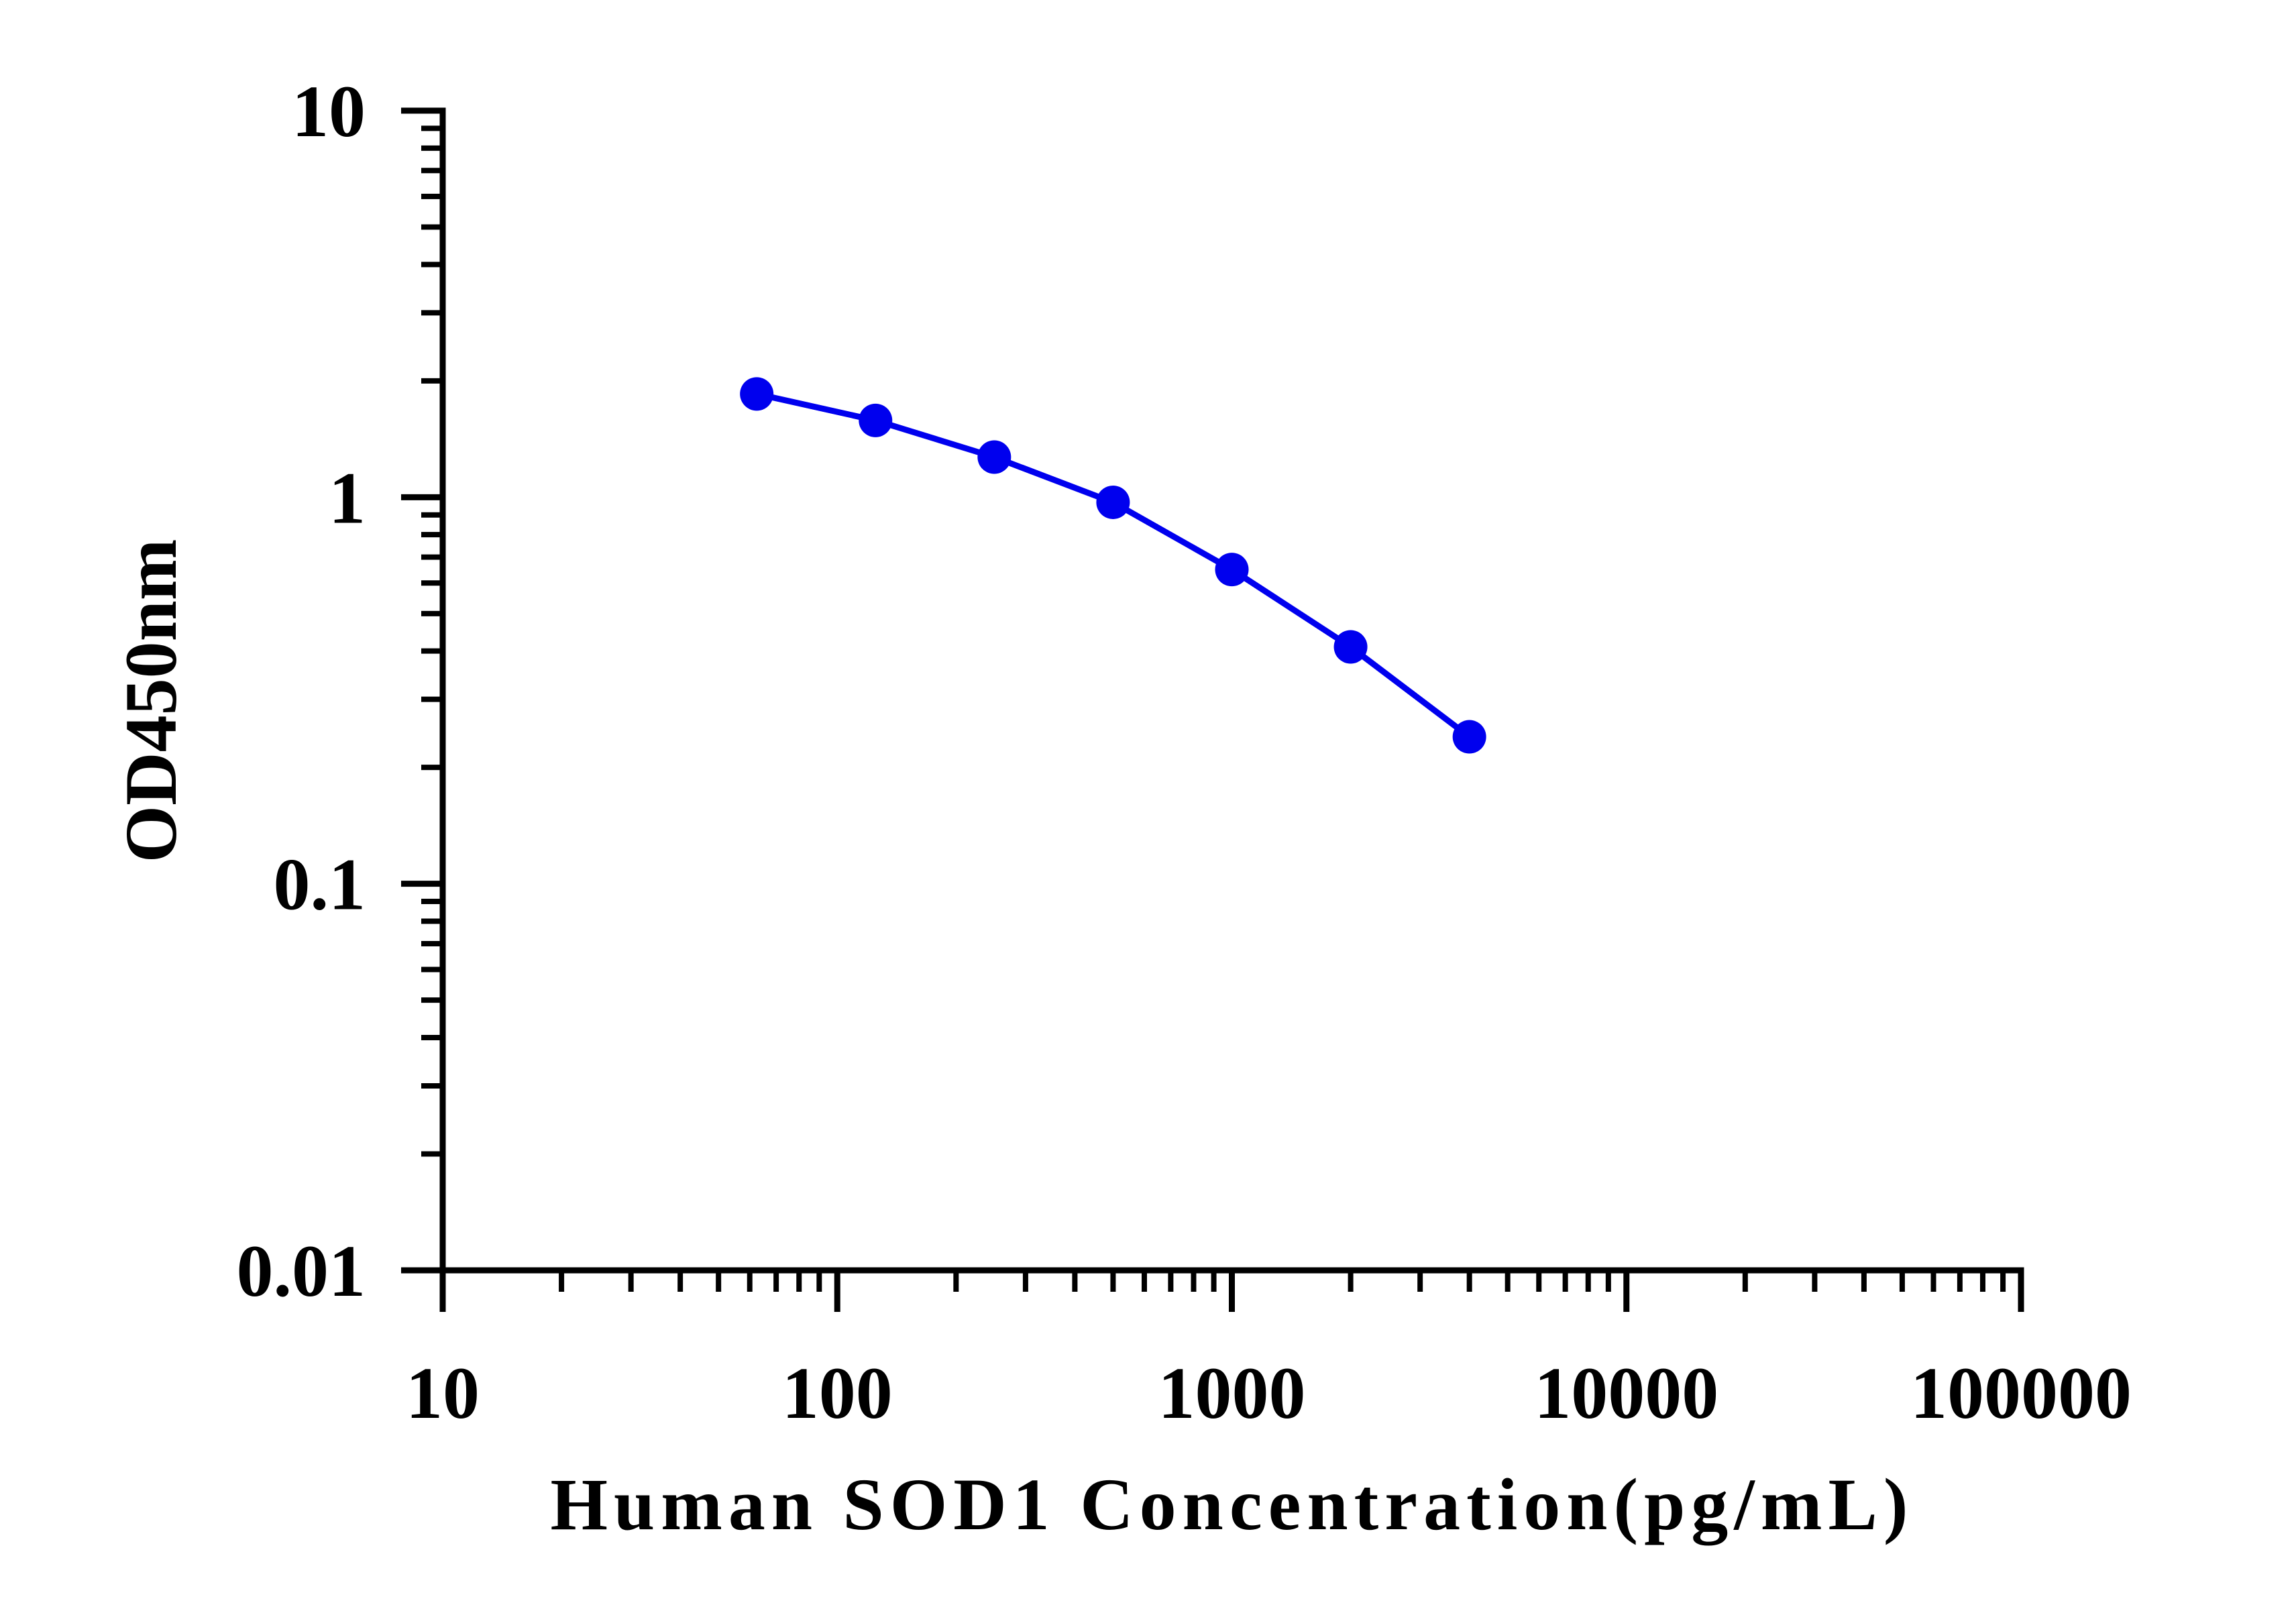 The image size is (2296, 1607). What do you see at coordinates (1626, 1393) in the screenshot?
I see `x-tick-label: 10000` at bounding box center [1626, 1393].